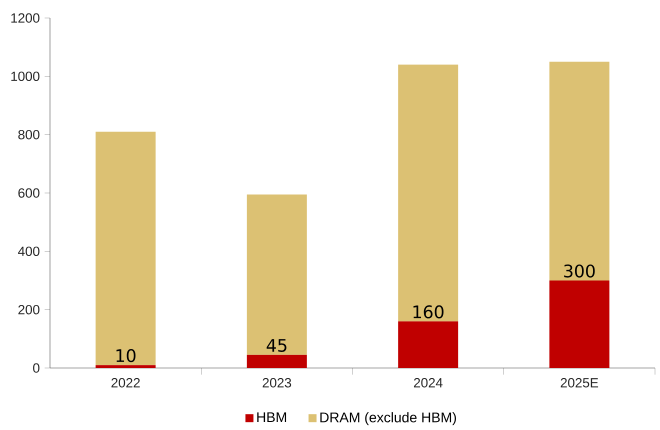 Image resolution: width=660 pixels, height=430 pixels. I want to click on x-tick-label: 2025E, so click(579, 383).